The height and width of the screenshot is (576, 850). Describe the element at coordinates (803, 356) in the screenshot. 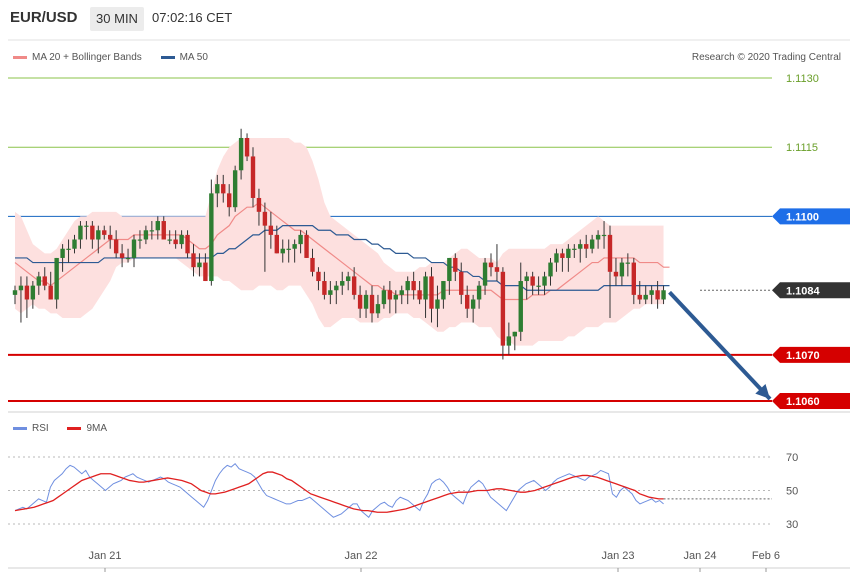

I see `price-tag-text: 1.1070` at that location.